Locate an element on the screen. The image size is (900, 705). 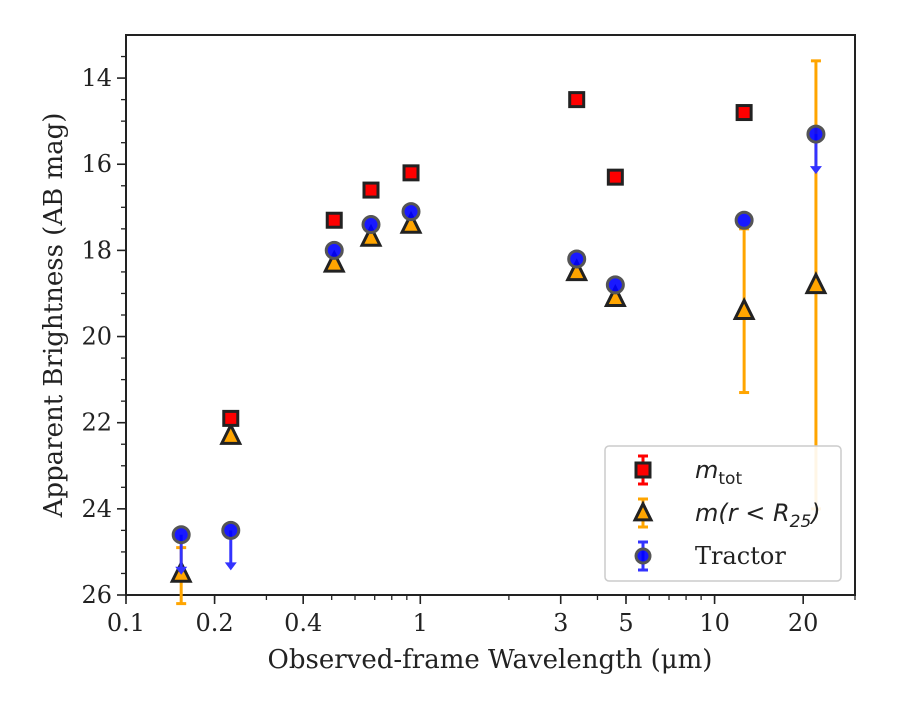
x-axis-label: Observed-frame Wavelength (μm) is located at coordinates (490, 660).